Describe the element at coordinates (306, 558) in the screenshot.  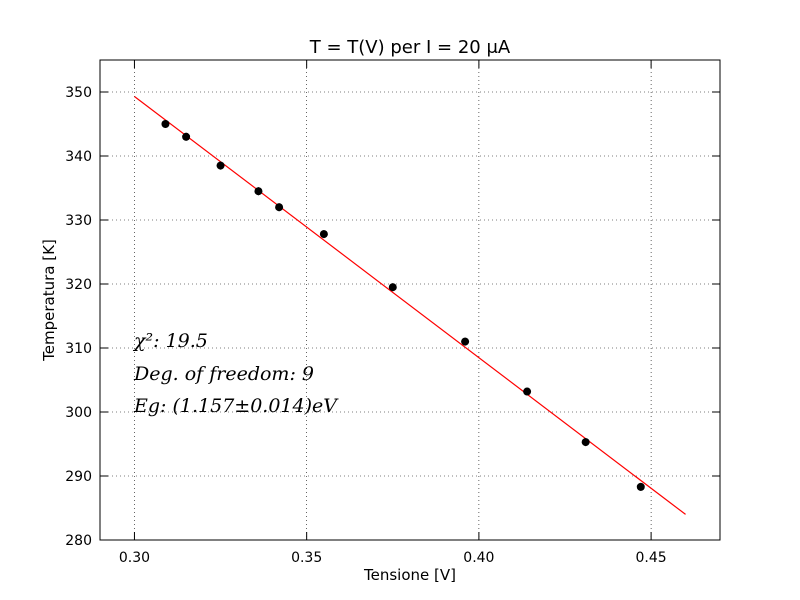
I see `x-tick-label: 0.35` at that location.